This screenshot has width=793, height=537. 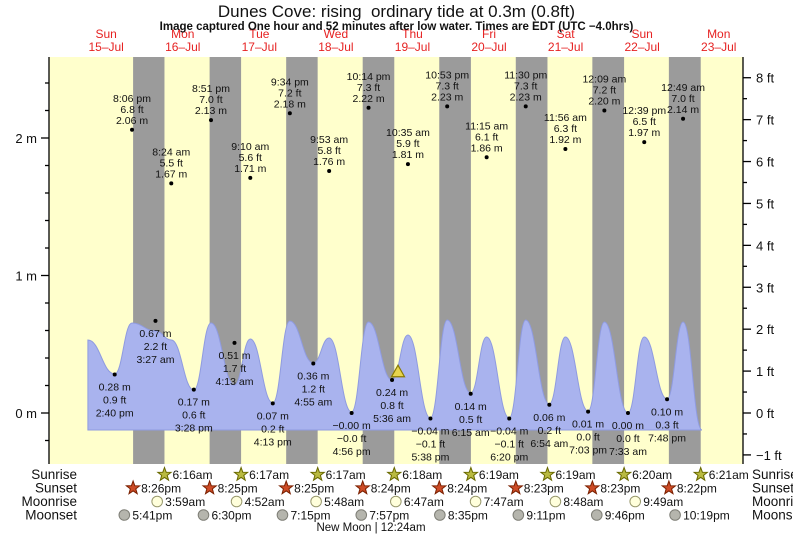 What do you see at coordinates (328, 151) in the screenshot?
I see `tide-annotation-line: 5.8 ft` at bounding box center [328, 151].